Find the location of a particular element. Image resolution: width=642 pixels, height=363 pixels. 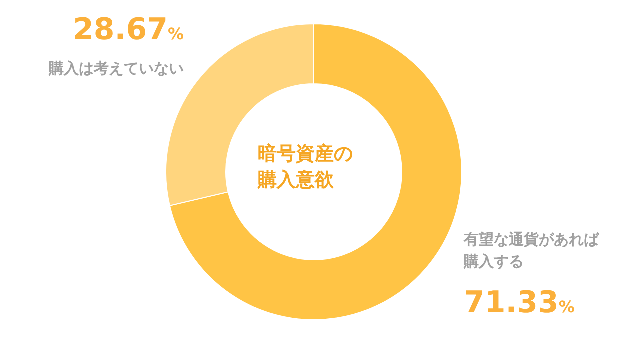

slice-label: 有望な通貨があれば購入する is located at coordinates (531, 250).